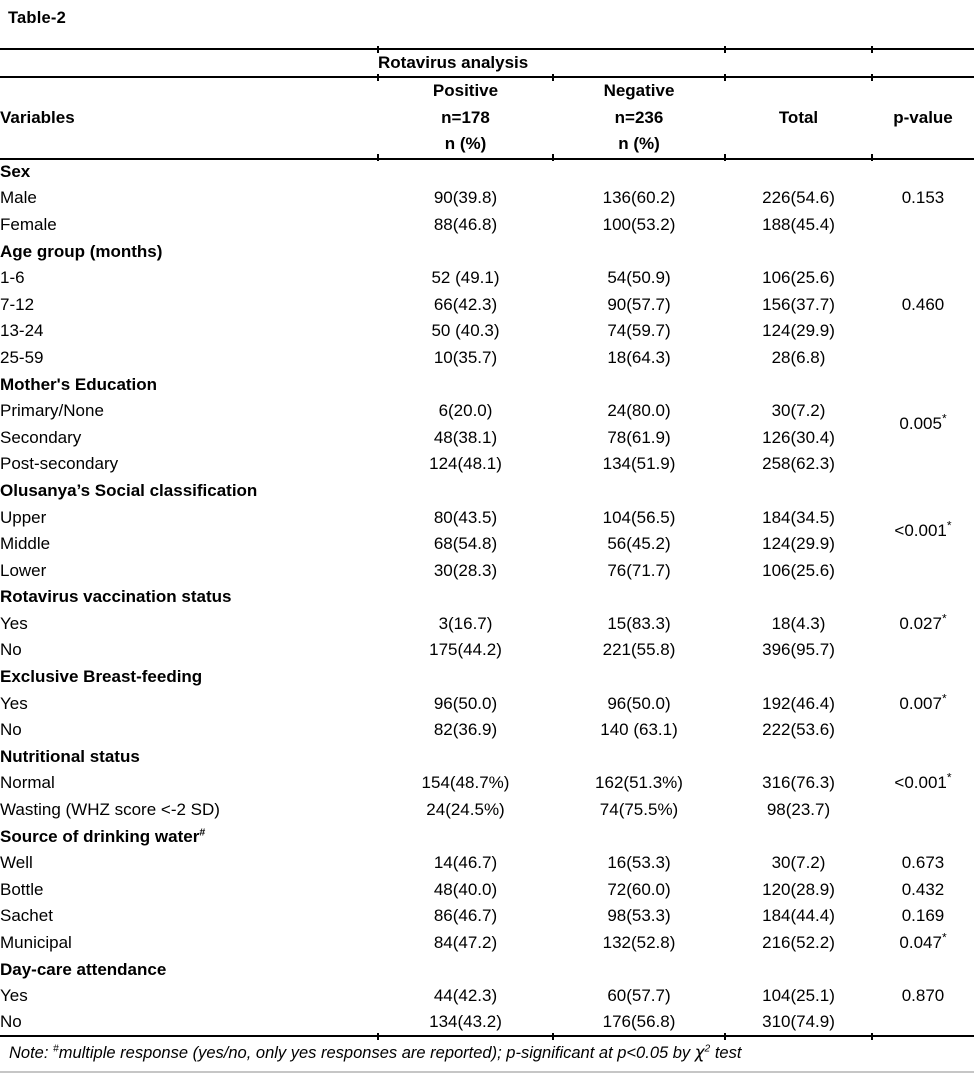 The image size is (974, 1074). I want to click on negative-cell: 90(57.7), so click(639, 304).